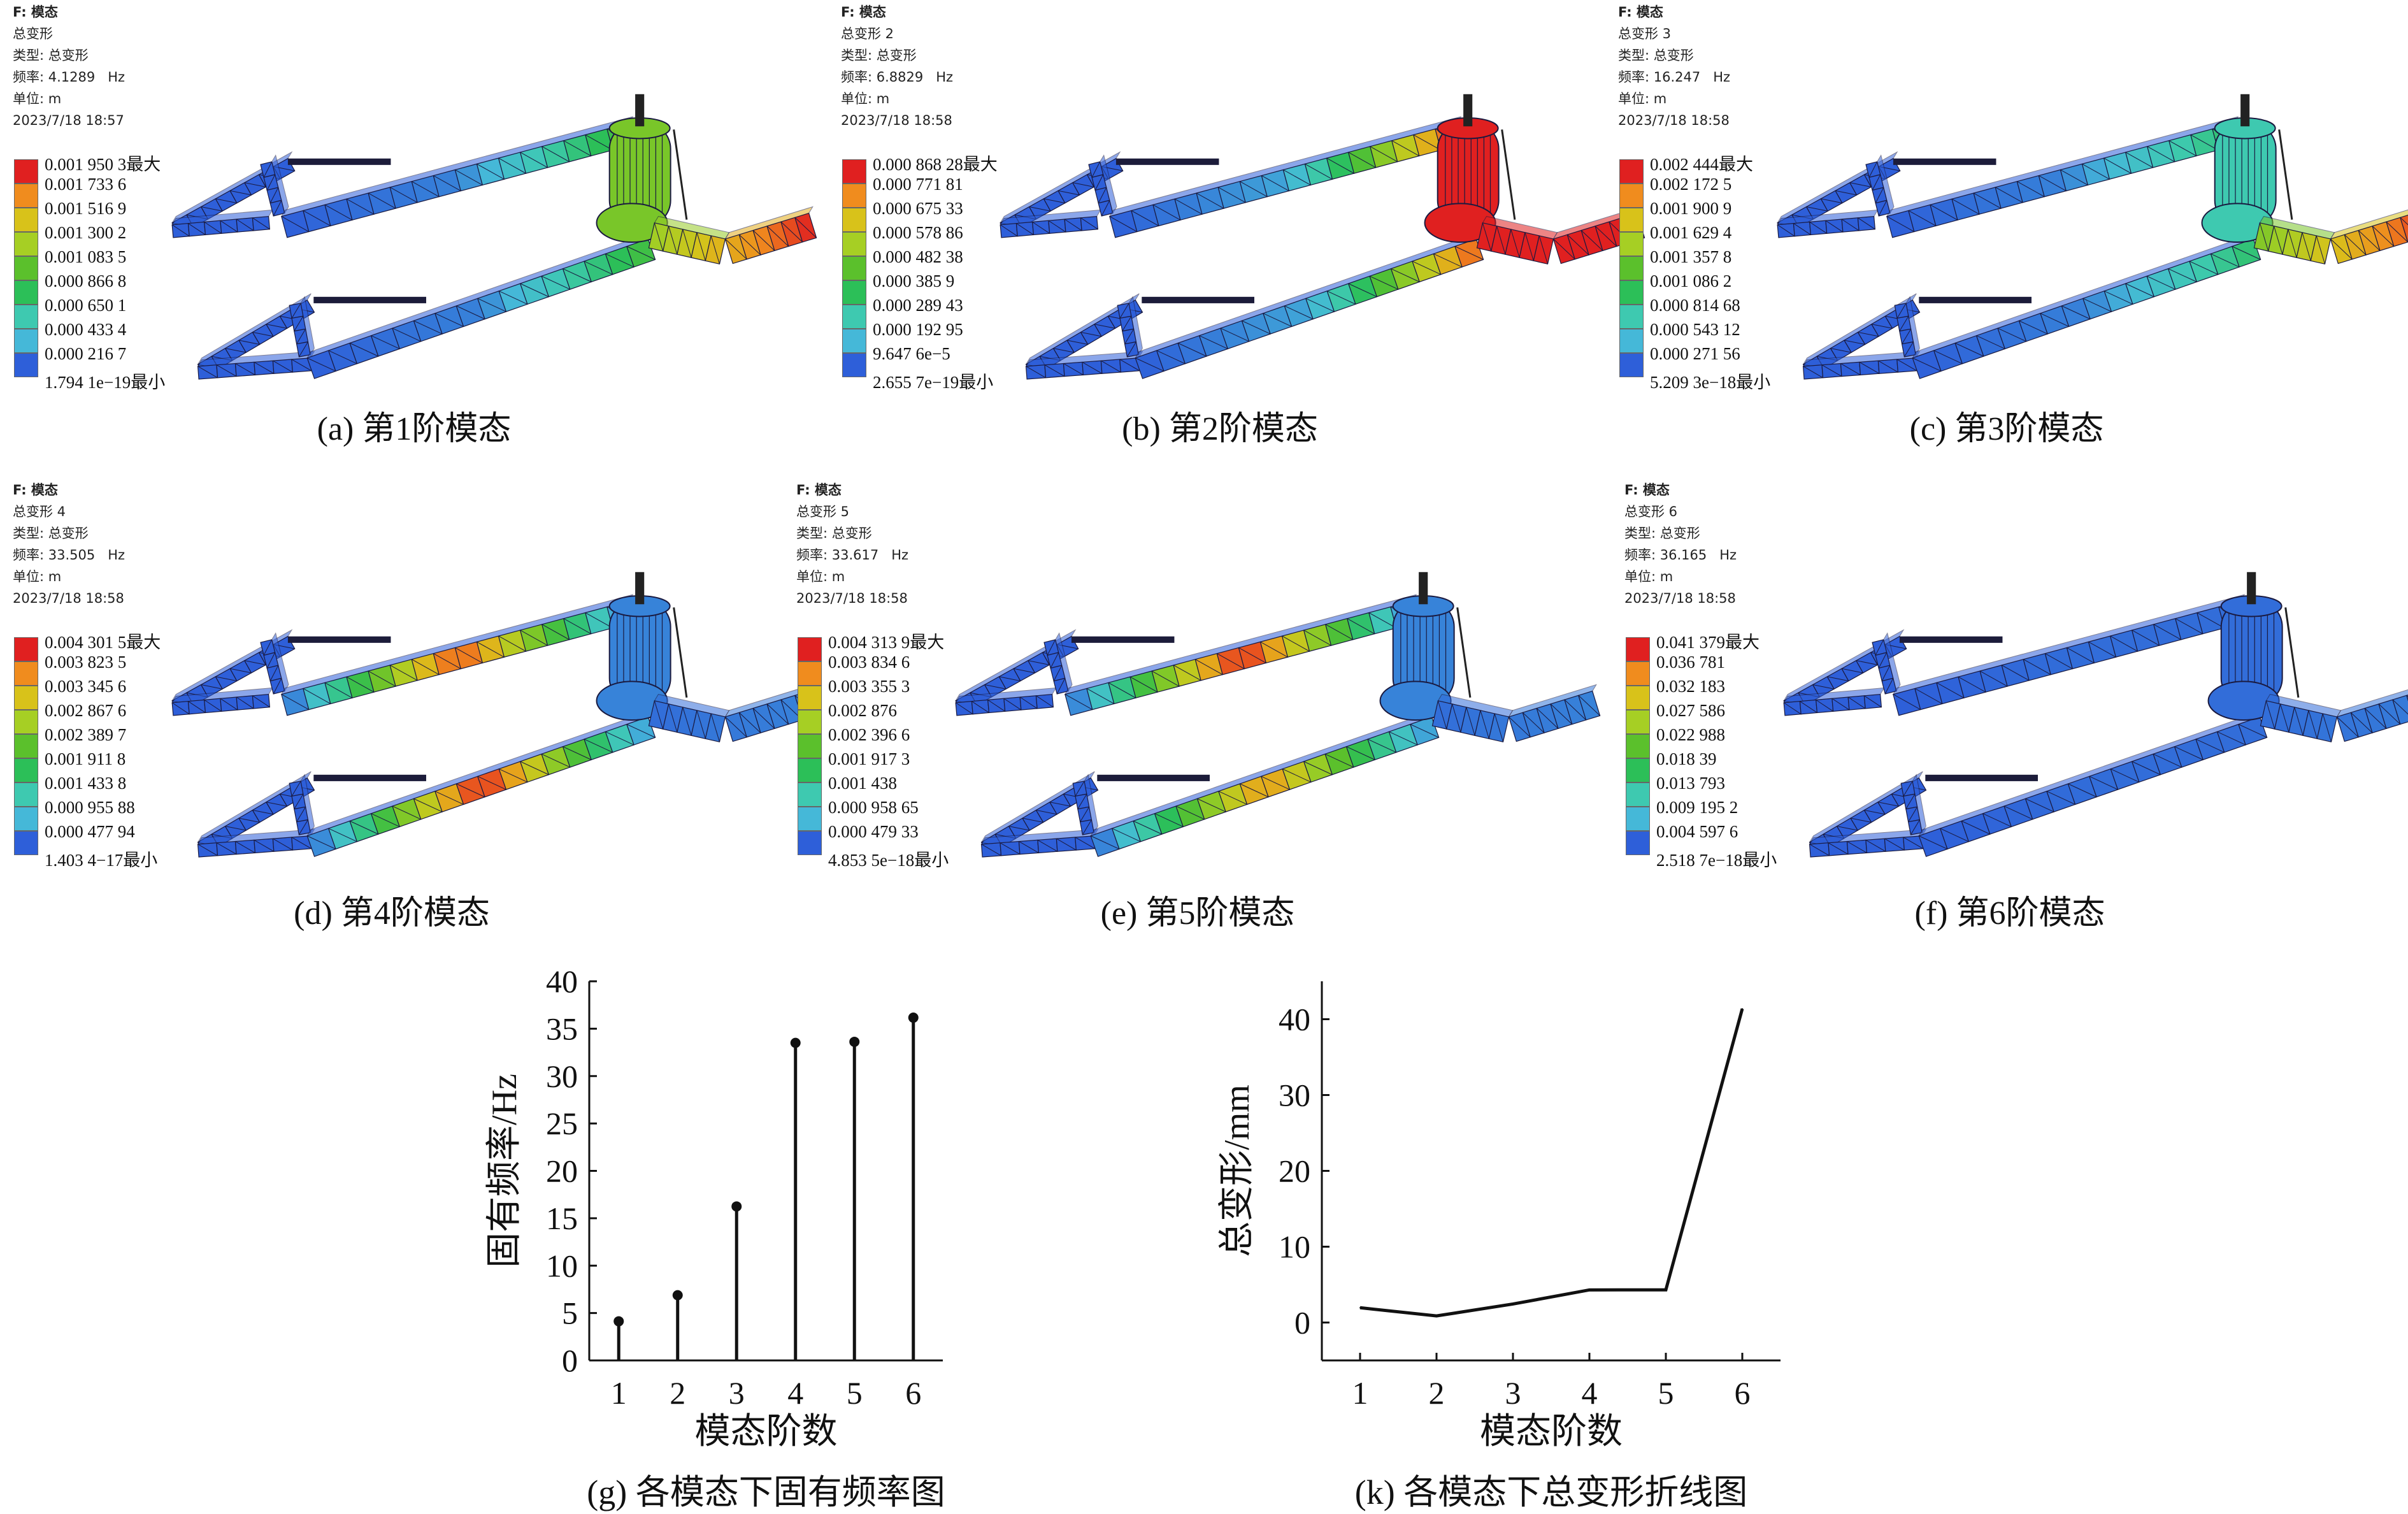 The image size is (2408, 1514). I want to click on legend-entry: 0.001 357 8, so click(1734, 263).